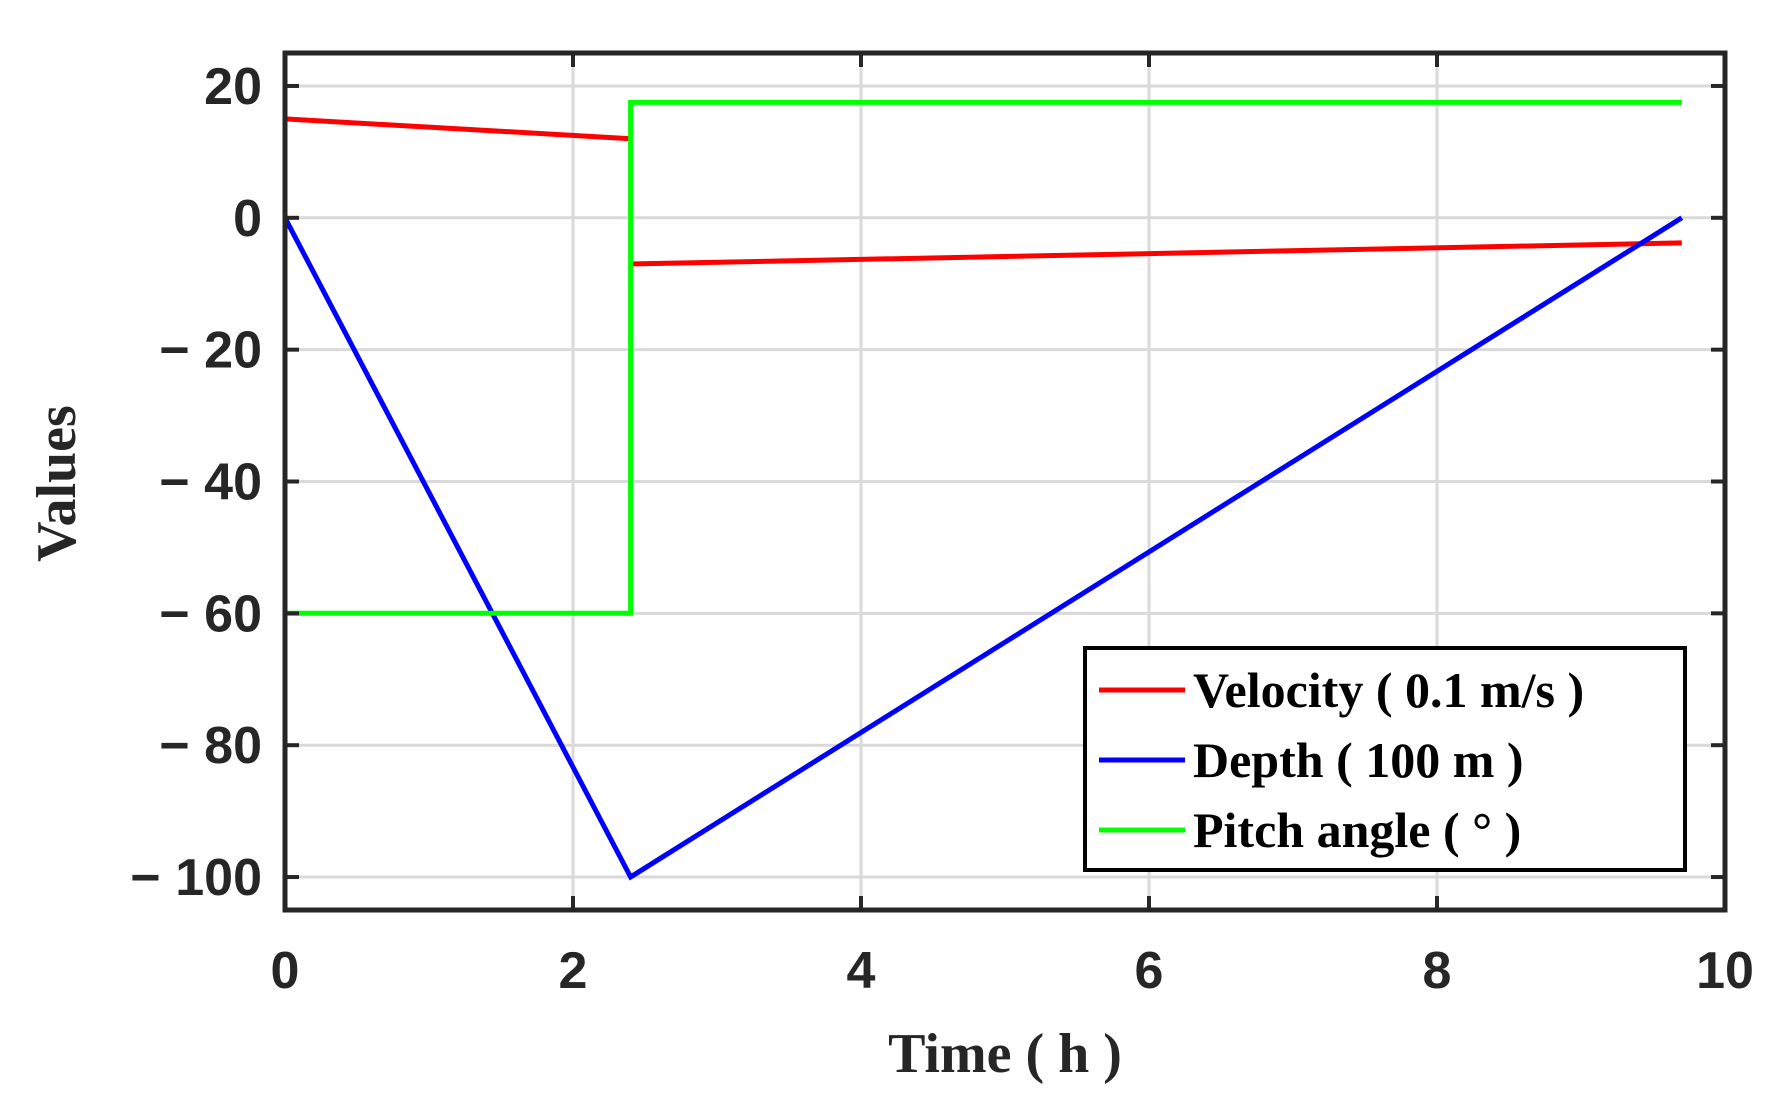 Image resolution: width=1790 pixels, height=1110 pixels. Describe the element at coordinates (57, 483) in the screenshot. I see `y-axis-title: Values` at that location.